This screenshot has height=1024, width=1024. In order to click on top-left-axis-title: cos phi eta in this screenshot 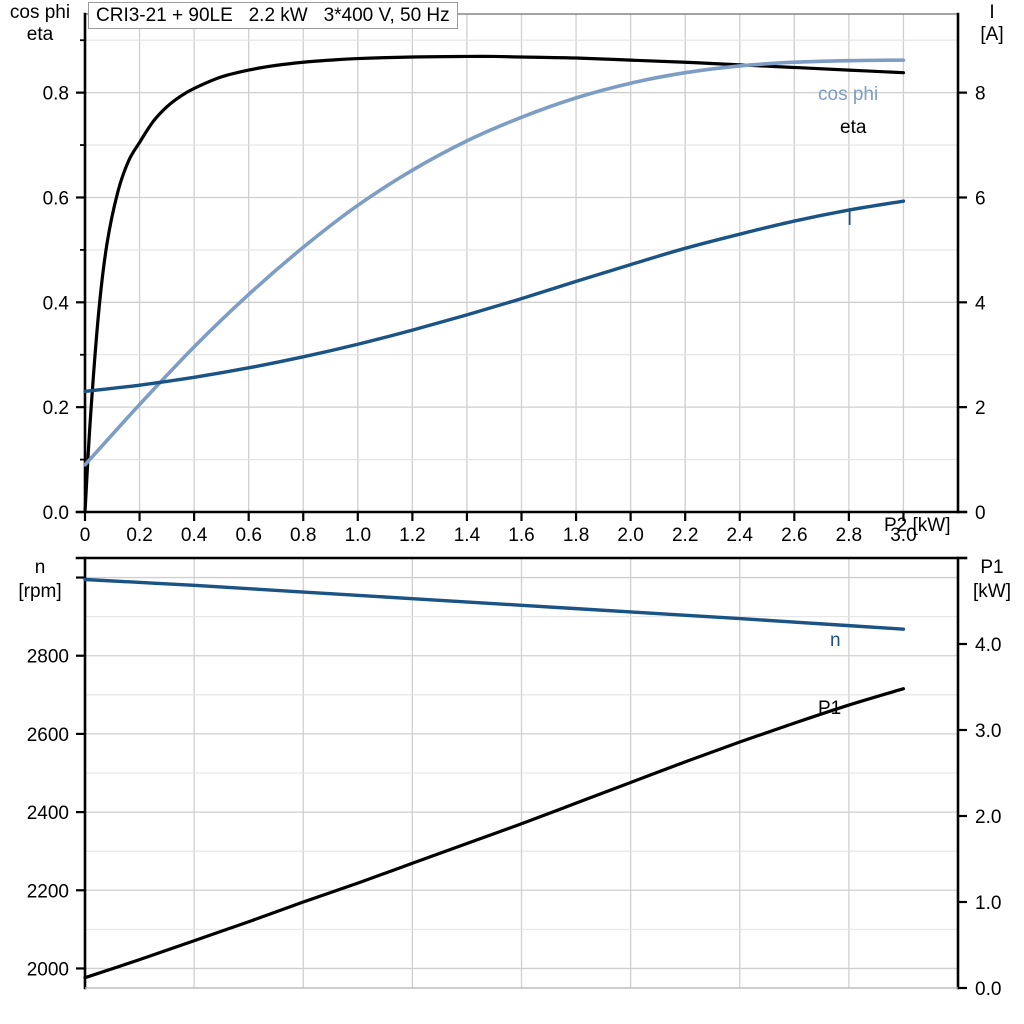, I will do `click(40, 24)`.